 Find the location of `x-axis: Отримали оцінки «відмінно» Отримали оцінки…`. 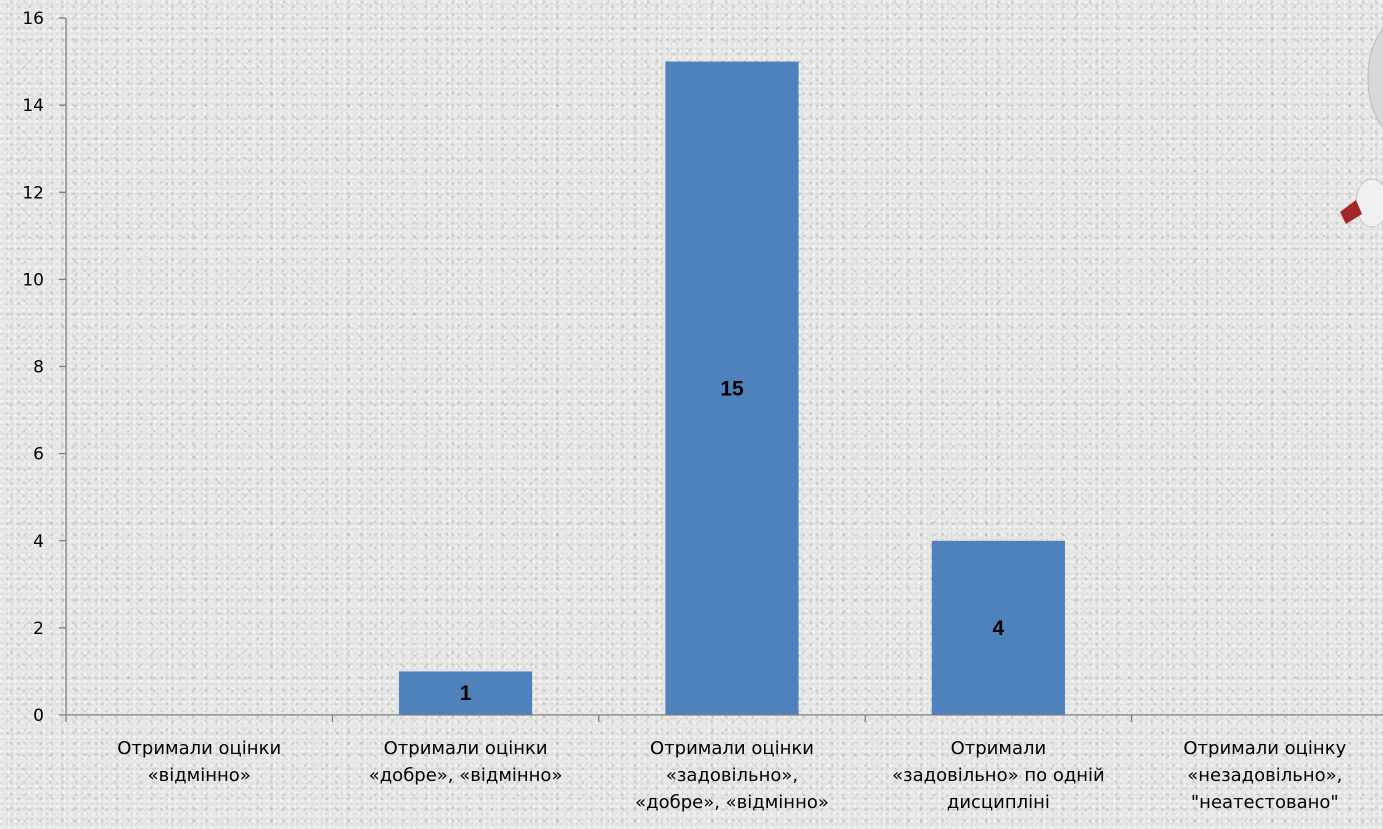

x-axis: Отримали оцінки «відмінно» Отримали оцінки… is located at coordinates (724, 763).